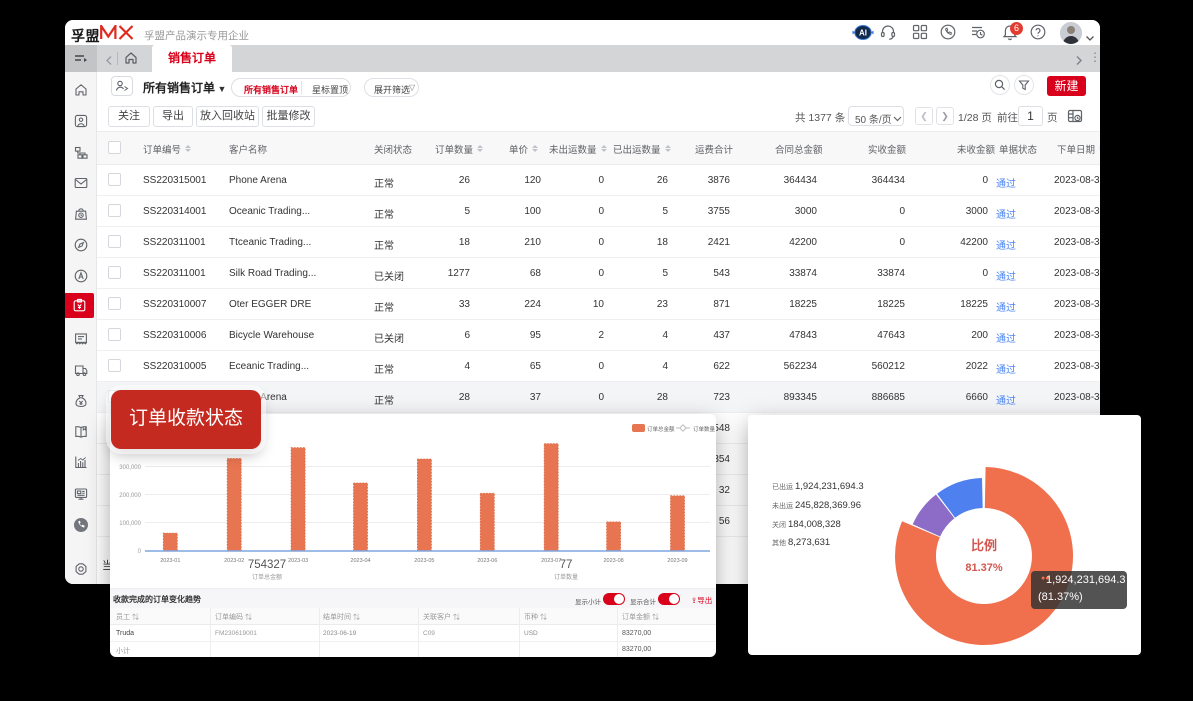 This screenshot has height=701, width=1193. What do you see at coordinates (424, 561) in the screenshot?
I see `svg-text: 2023-05` at bounding box center [424, 561].